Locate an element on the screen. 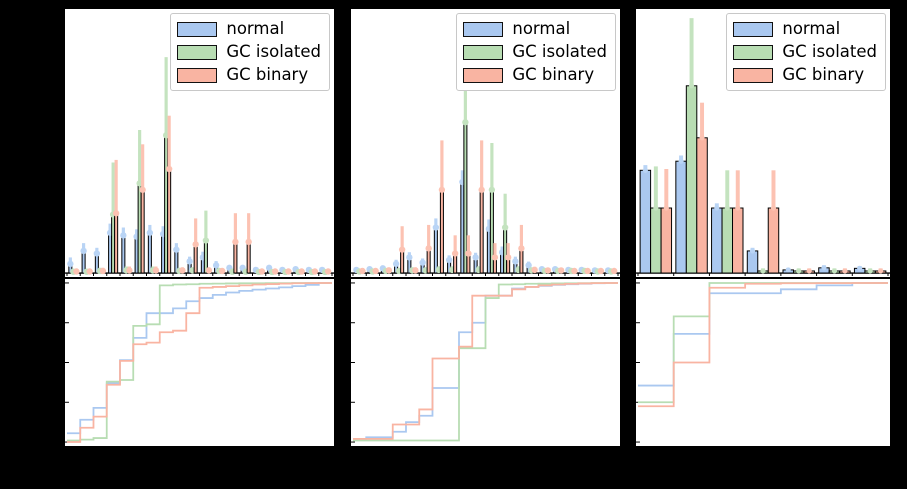 The height and width of the screenshot is (489, 907). panel-1-histogram-plot is located at coordinates (199, 167).